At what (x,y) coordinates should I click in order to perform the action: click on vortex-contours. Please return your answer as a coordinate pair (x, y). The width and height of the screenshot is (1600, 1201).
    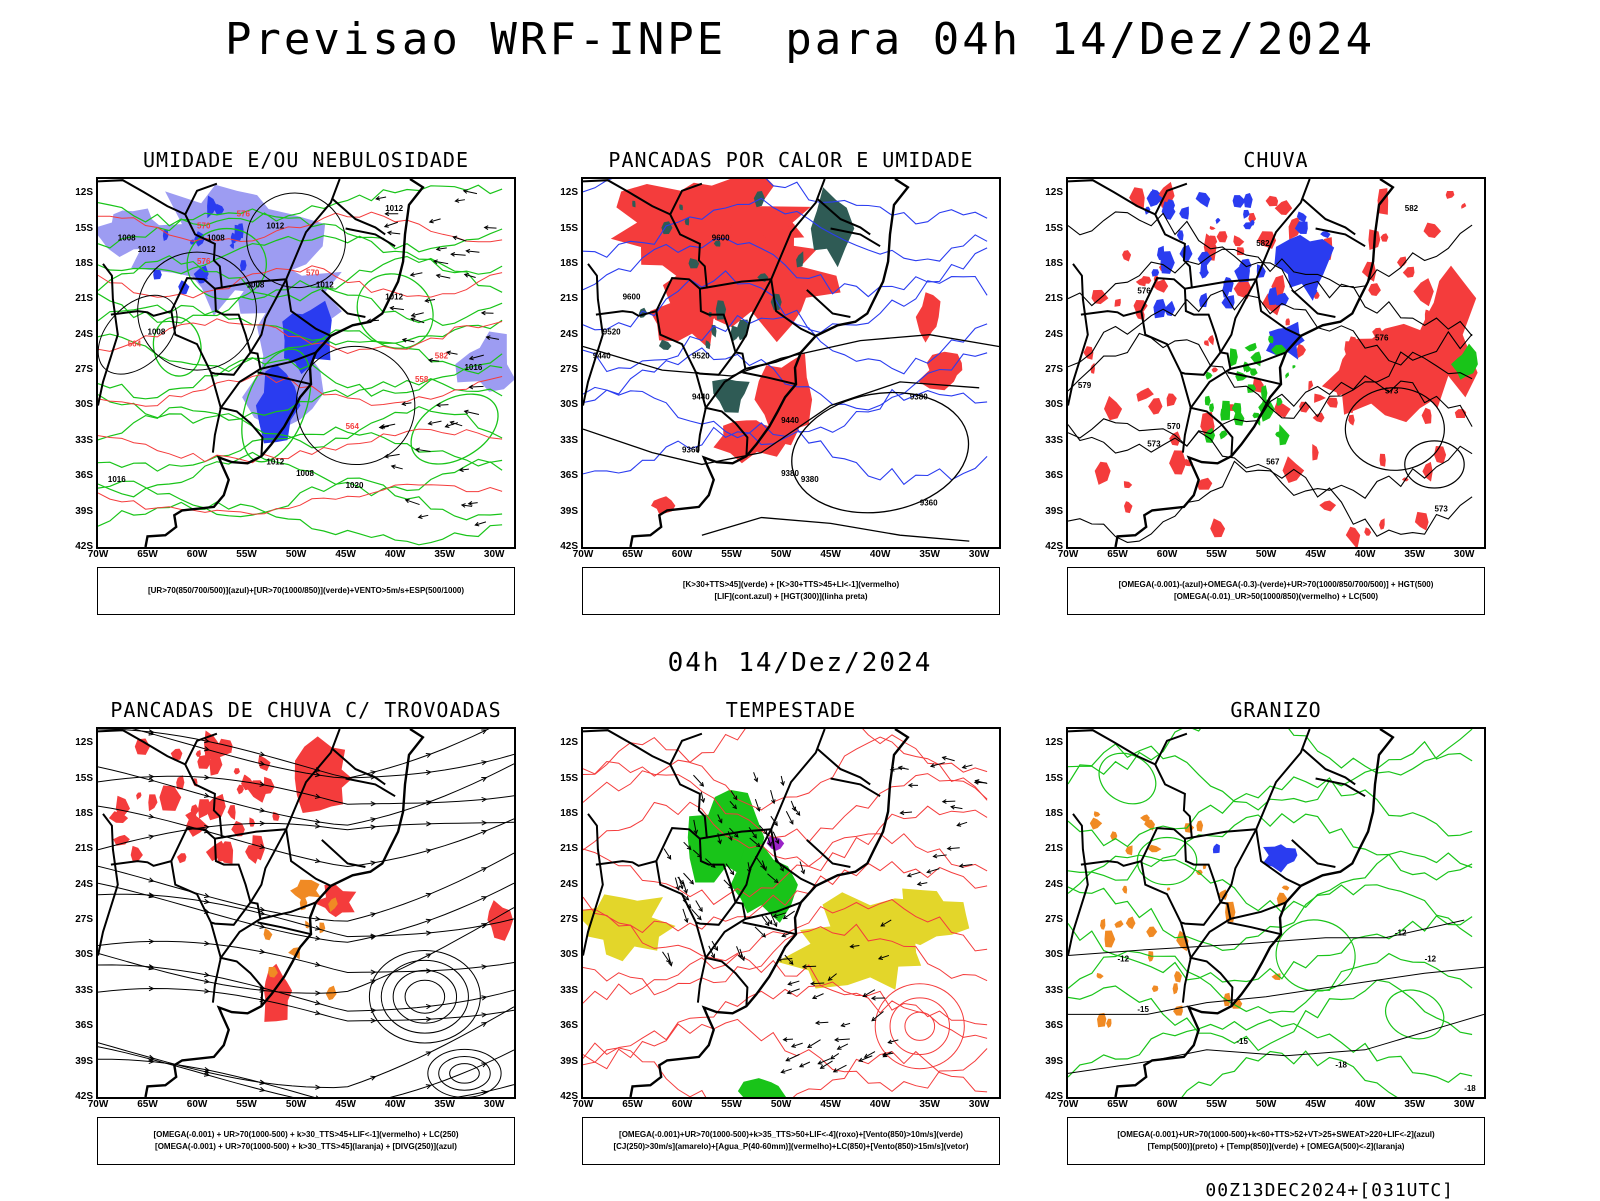
    Looking at the image, I should click on (435, 1024).